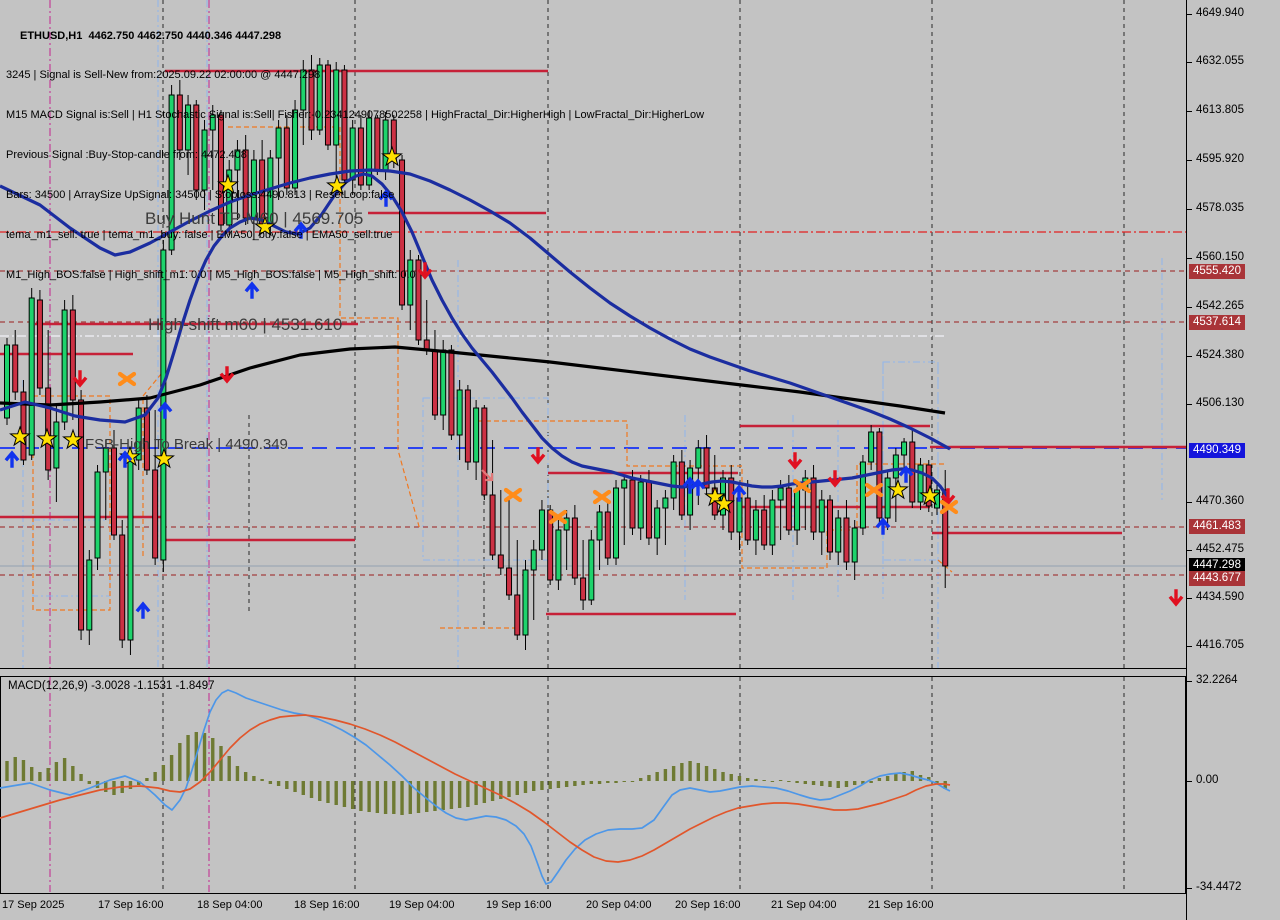  I want to click on time-axis-label: 18 Sep 16:00, so click(327, 905).